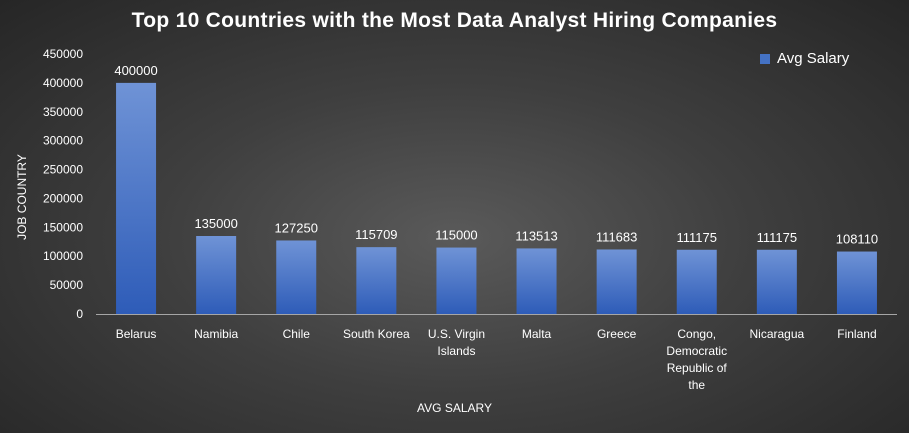  What do you see at coordinates (616, 236) in the screenshot?
I see `data-label: 111683` at bounding box center [616, 236].